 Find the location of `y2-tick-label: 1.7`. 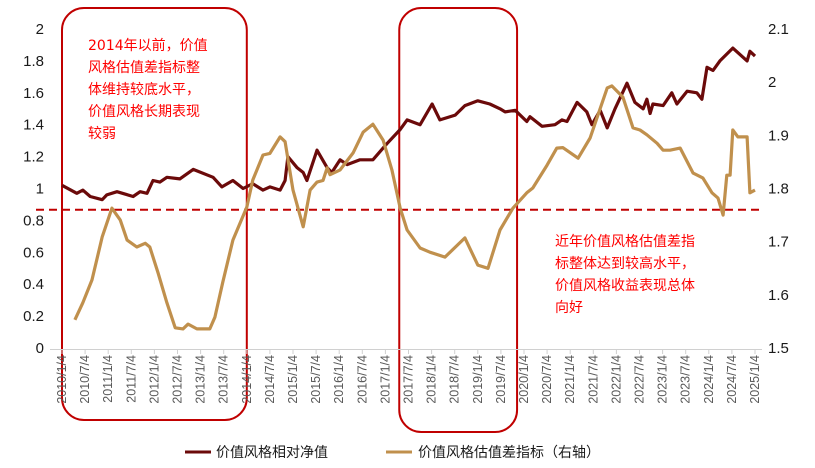

y2-tick-label: 1.7 is located at coordinates (778, 242).